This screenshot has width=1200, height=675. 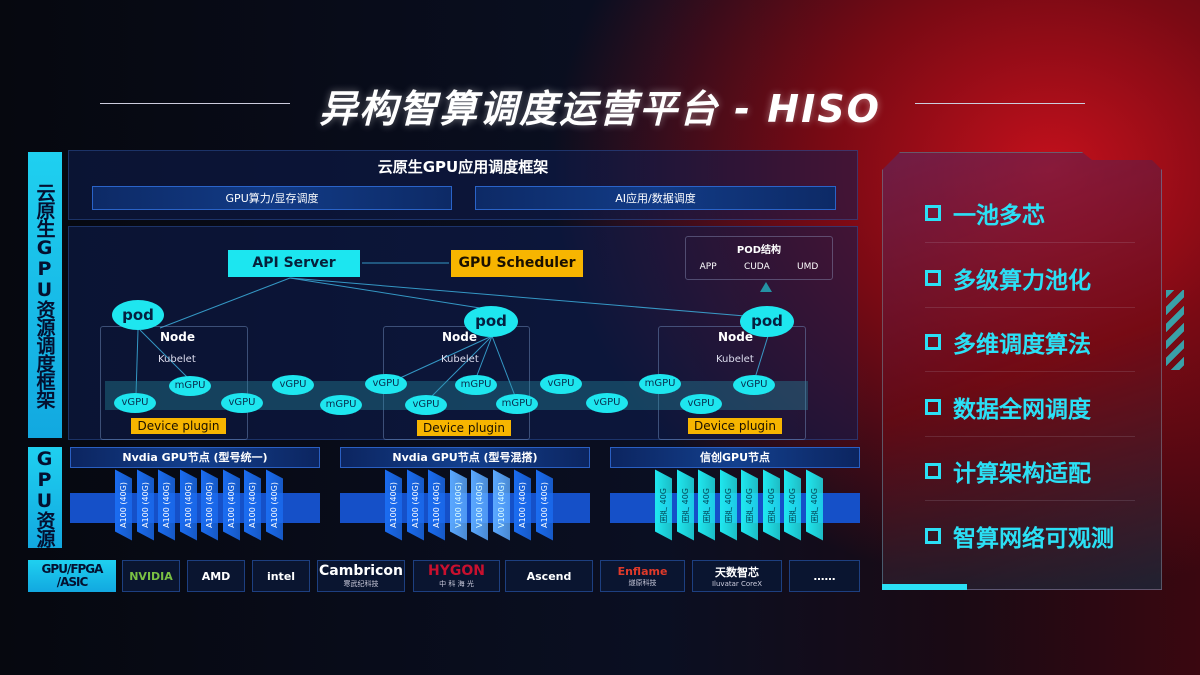 I want to click on vendor-logo-6: Ascend, so click(x=549, y=576).